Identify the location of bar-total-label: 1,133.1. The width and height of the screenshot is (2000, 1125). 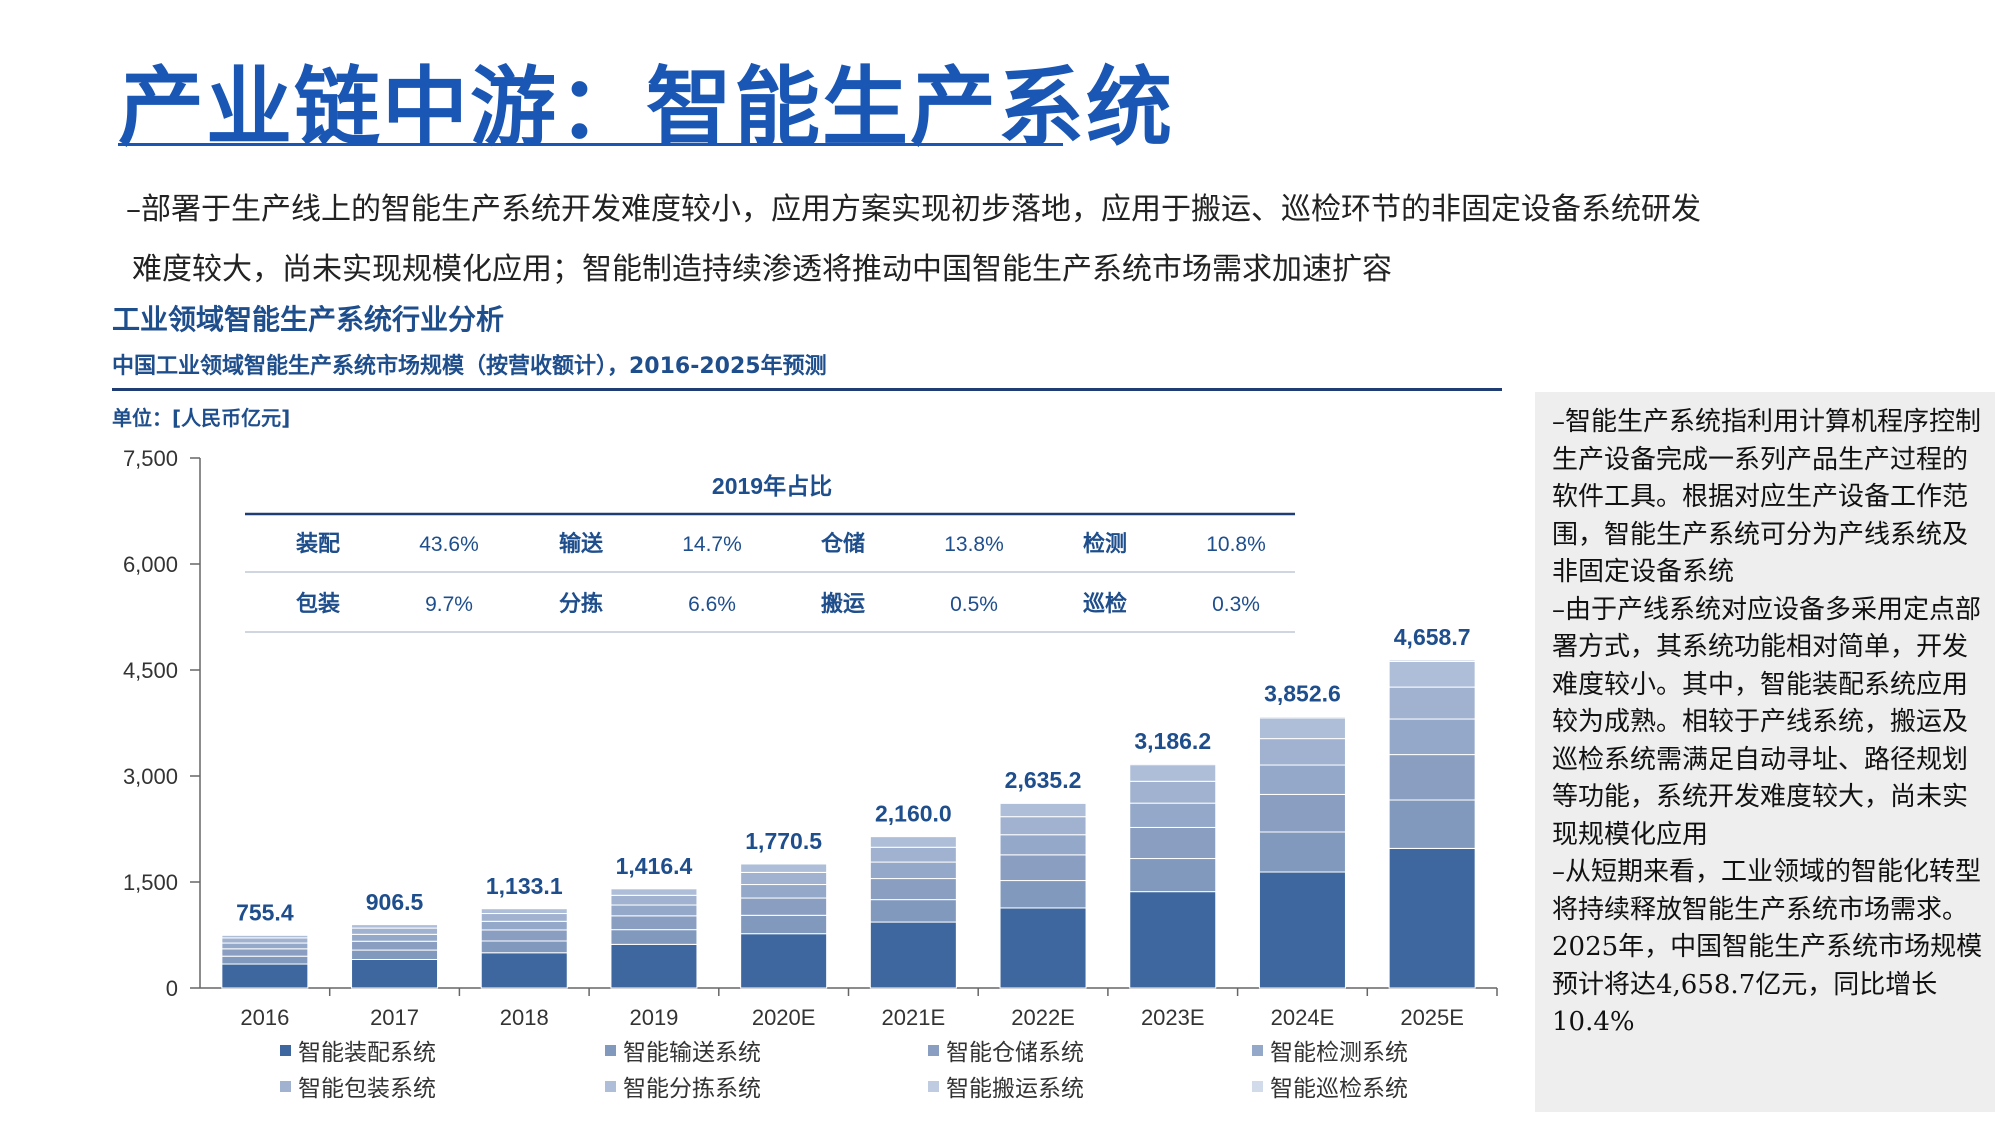
(524, 886).